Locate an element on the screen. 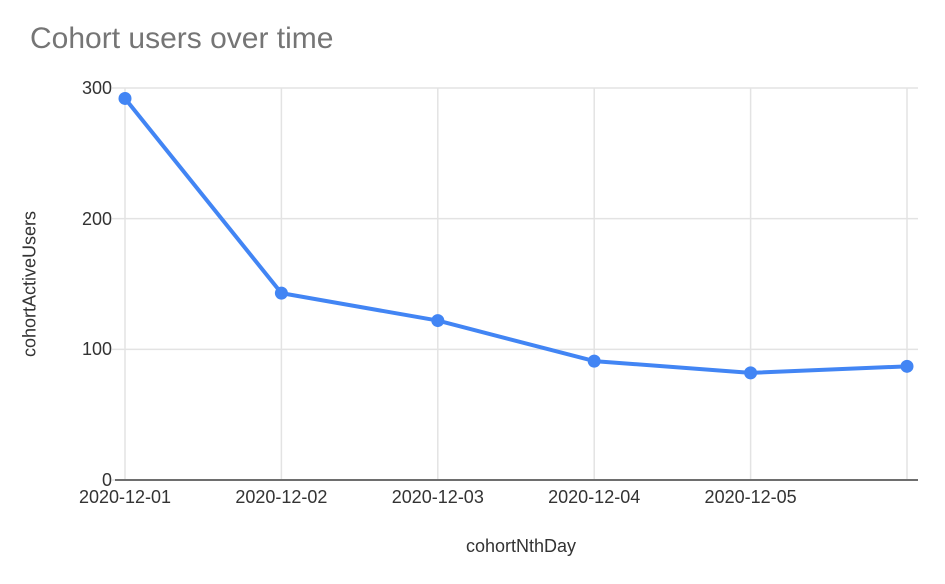  x-tick-label: 2020-12-04 is located at coordinates (594, 497).